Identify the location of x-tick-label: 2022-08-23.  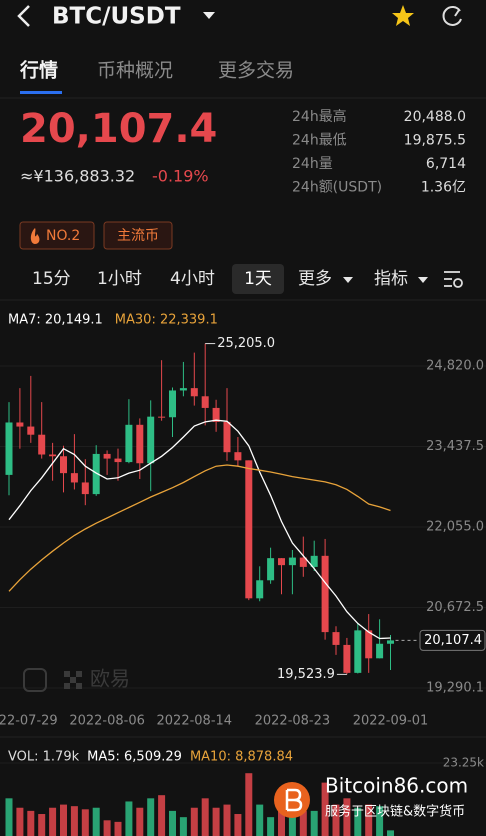
(293, 721).